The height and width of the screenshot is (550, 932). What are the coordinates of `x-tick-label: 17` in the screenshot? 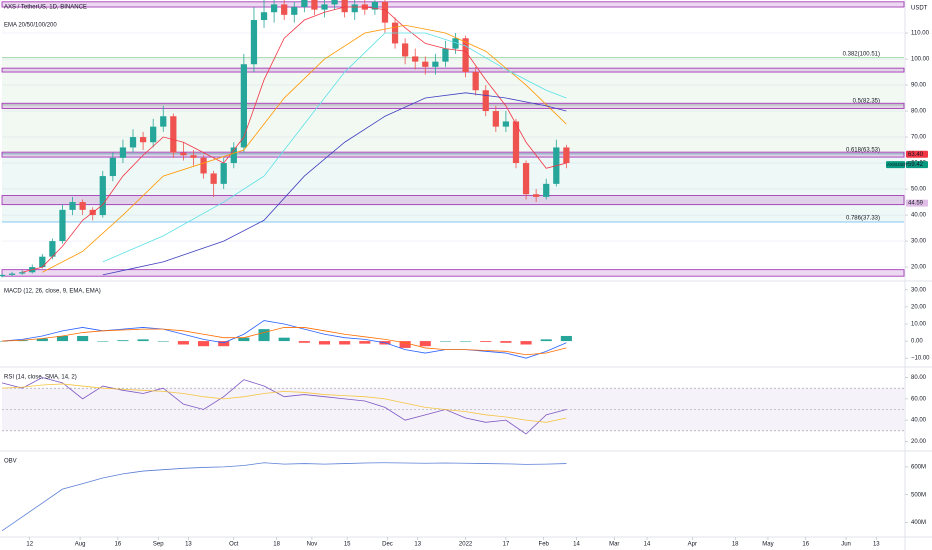 It's located at (506, 545).